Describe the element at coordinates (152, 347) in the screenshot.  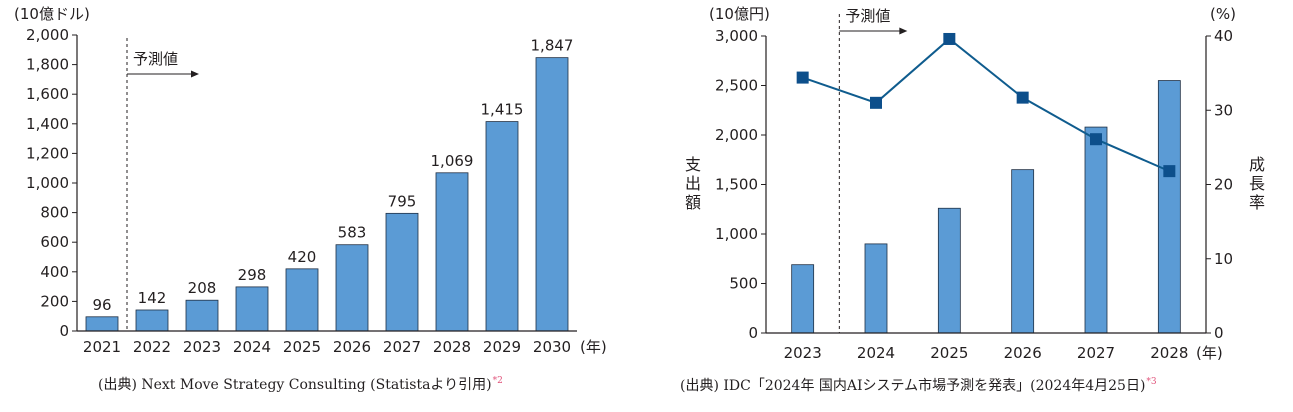
I see `x-tick-label: 2022` at that location.